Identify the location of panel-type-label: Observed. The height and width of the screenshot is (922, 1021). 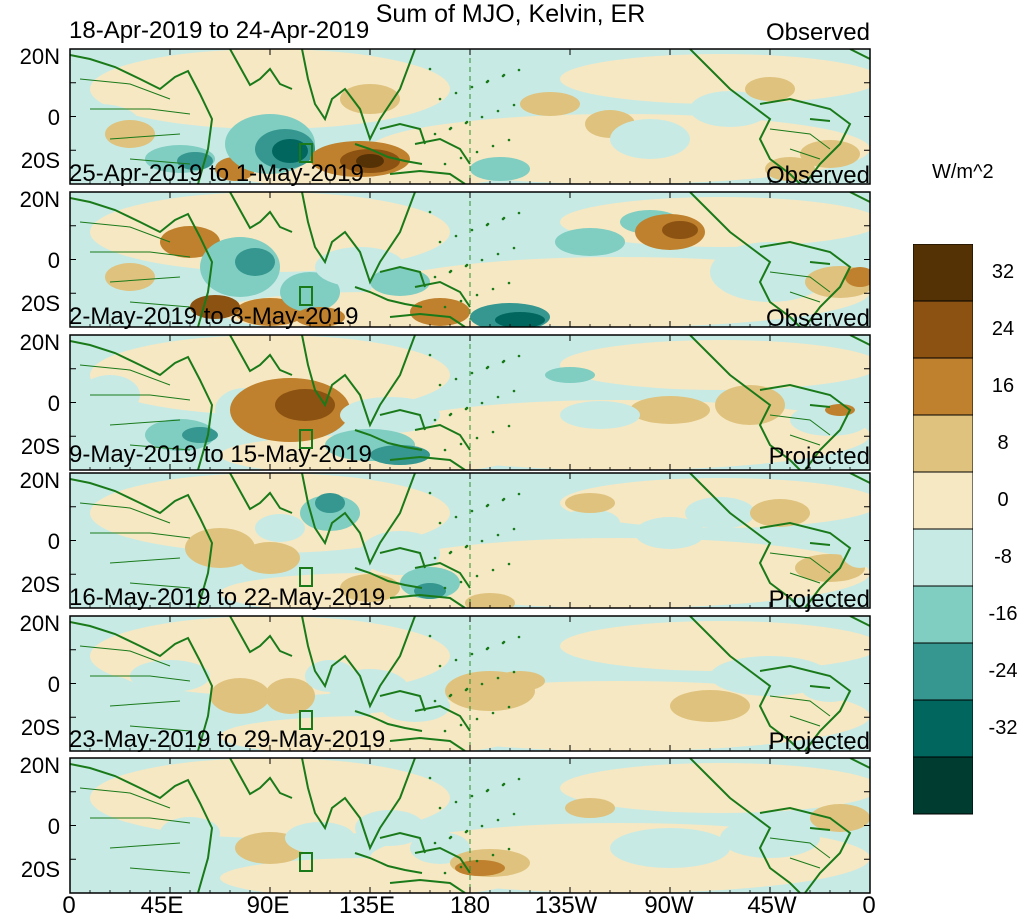
(817, 32).